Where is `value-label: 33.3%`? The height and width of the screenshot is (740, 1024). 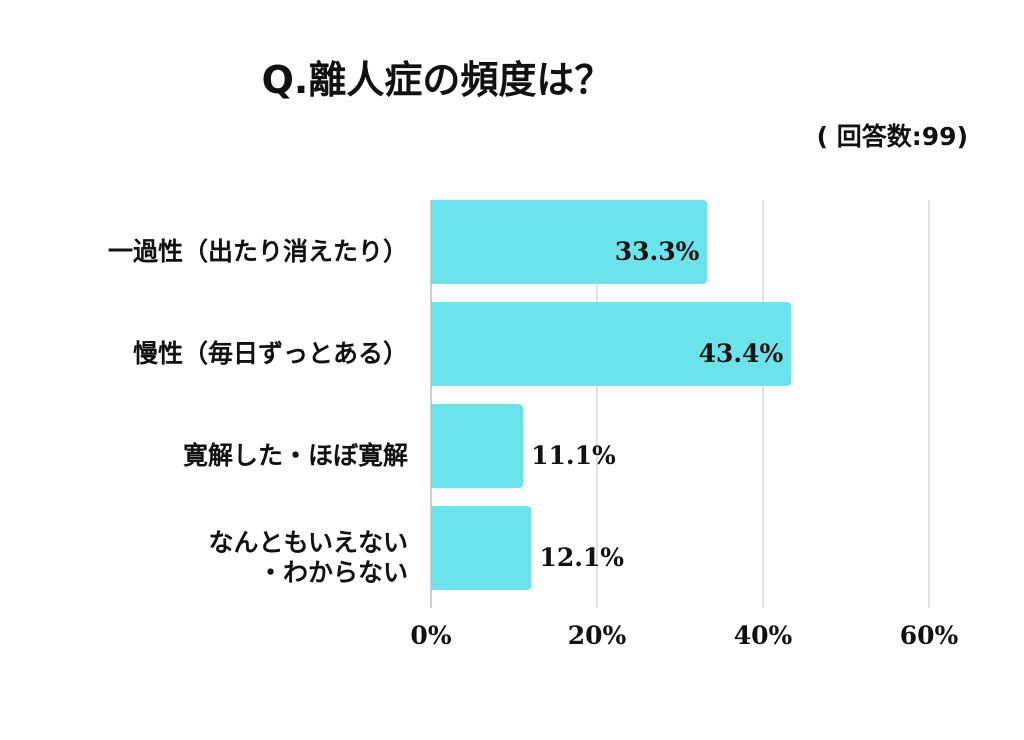
value-label: 33.3% is located at coordinates (657, 251).